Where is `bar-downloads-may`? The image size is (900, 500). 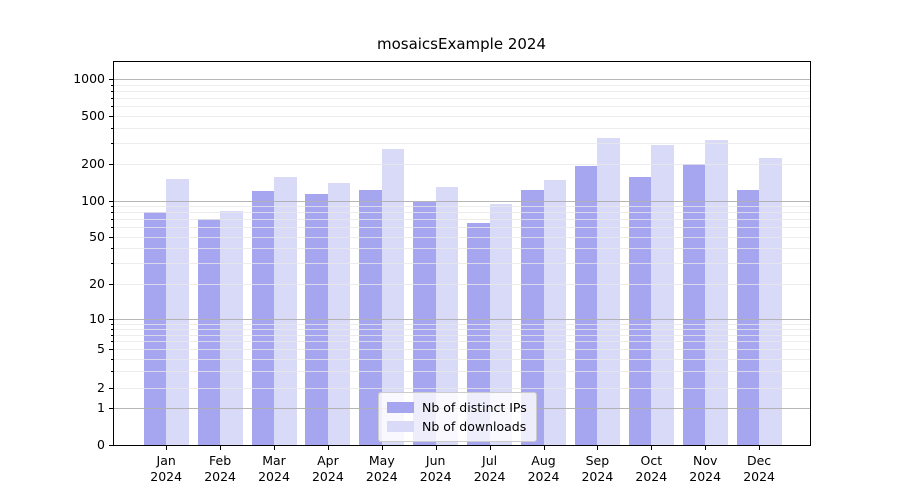 bar-downloads-may is located at coordinates (393, 296).